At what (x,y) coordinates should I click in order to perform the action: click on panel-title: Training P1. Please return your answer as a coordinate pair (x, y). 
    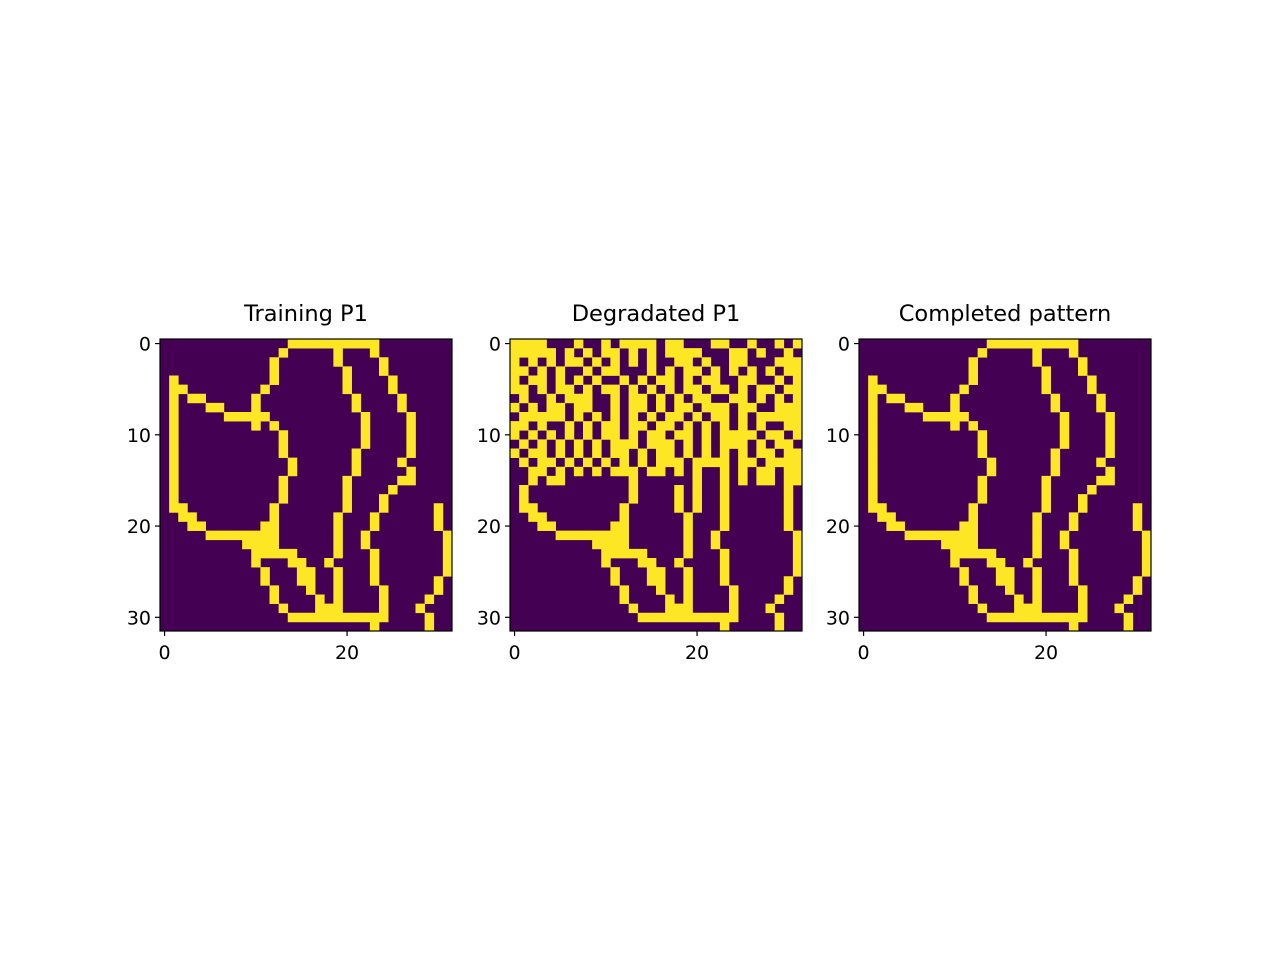
    Looking at the image, I should click on (305, 314).